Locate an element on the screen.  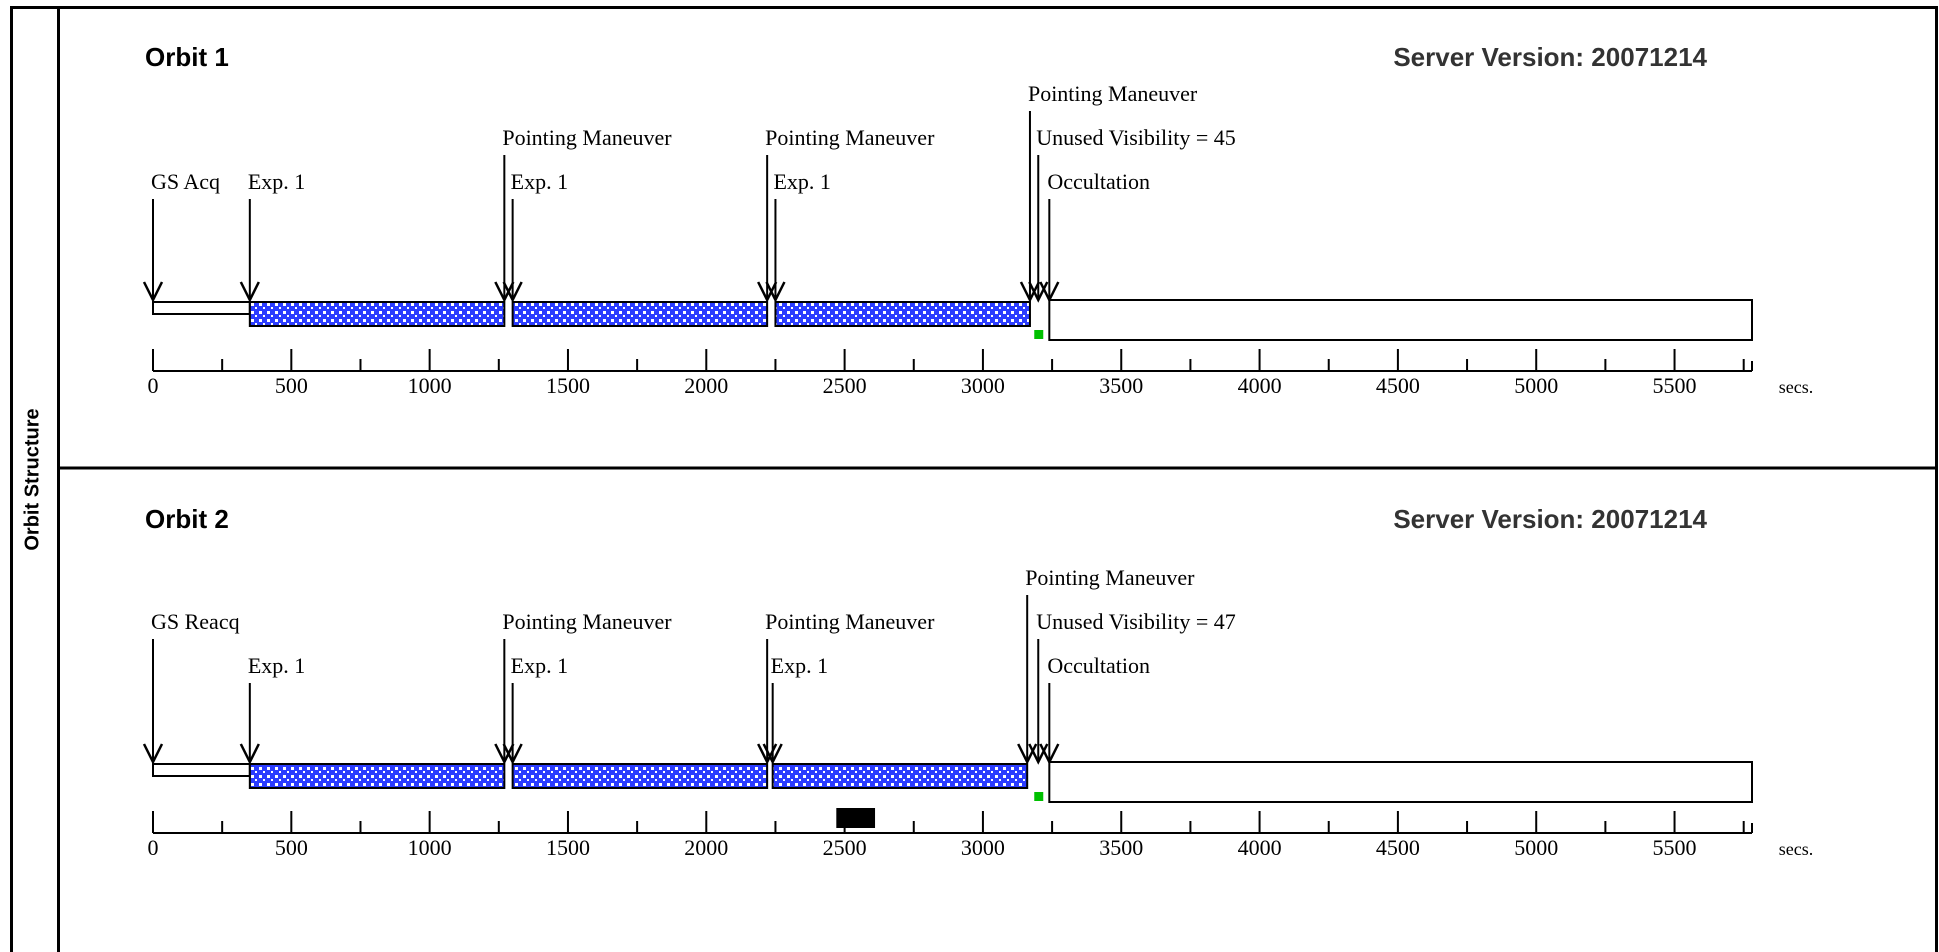
orbit-title: Orbit 1 is located at coordinates (187, 57).